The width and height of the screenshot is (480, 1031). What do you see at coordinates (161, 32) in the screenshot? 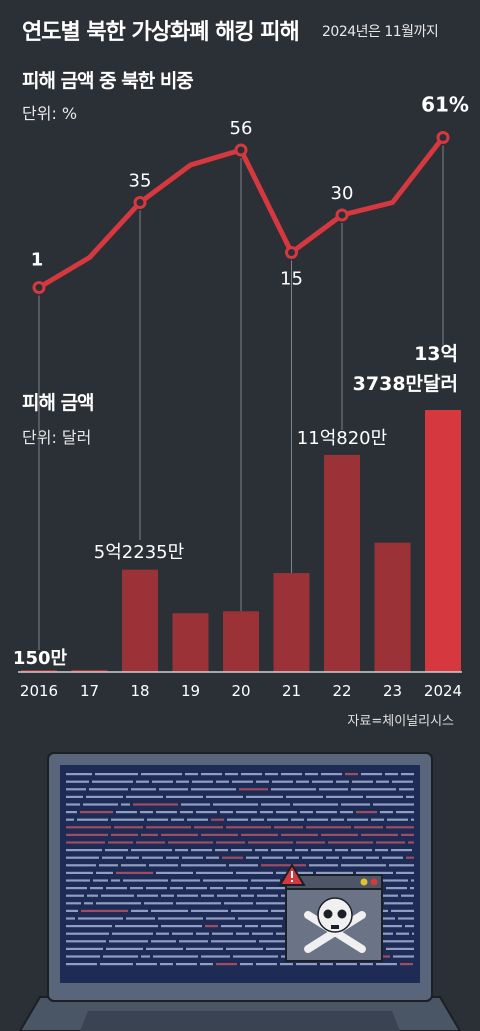
I see `page-title: 연도별 북한 가상화폐 해킹 피해` at bounding box center [161, 32].